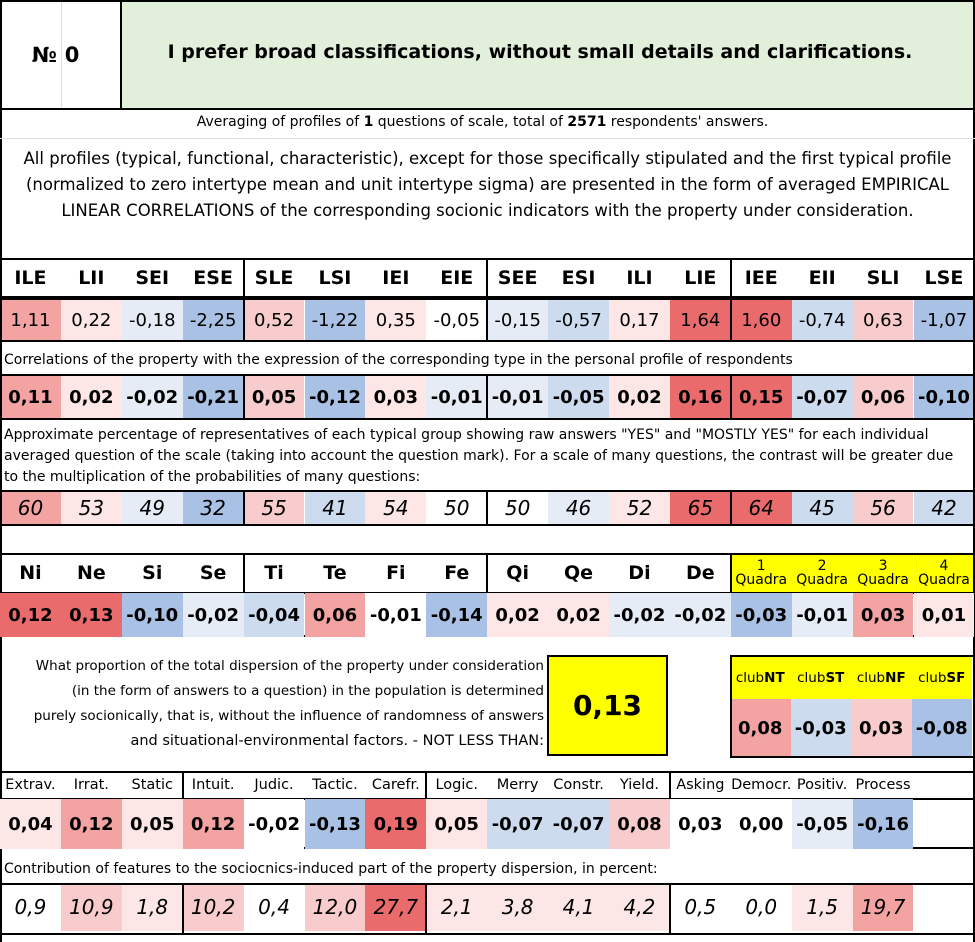  What do you see at coordinates (518, 907) in the screenshot?
I see `trait-contrib-8: 3,8` at bounding box center [518, 907].